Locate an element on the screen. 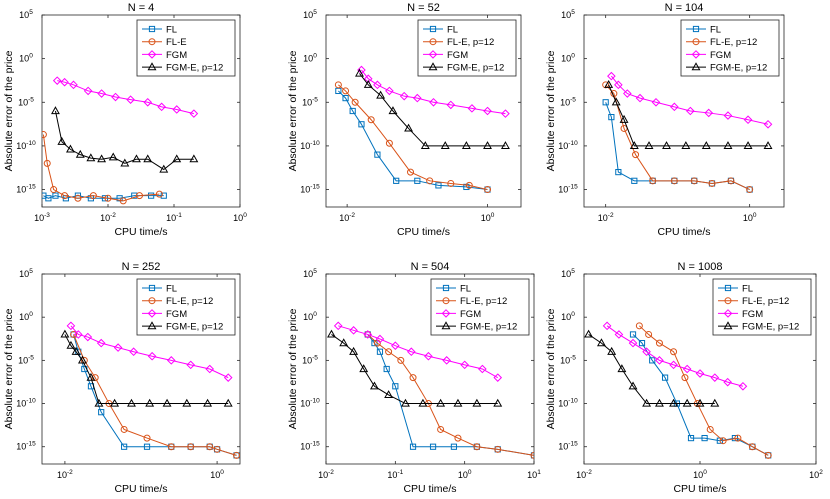 Image resolution: width=830 pixels, height=499 pixels. x-tick-label: 10² is located at coordinates (816, 474).